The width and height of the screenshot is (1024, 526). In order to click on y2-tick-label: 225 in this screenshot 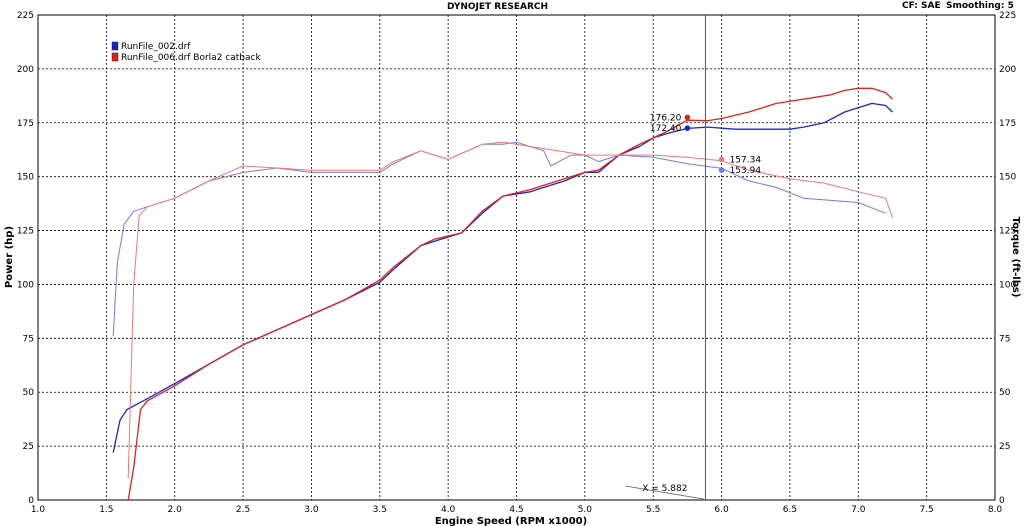, I will do `click(1007, 16)`.